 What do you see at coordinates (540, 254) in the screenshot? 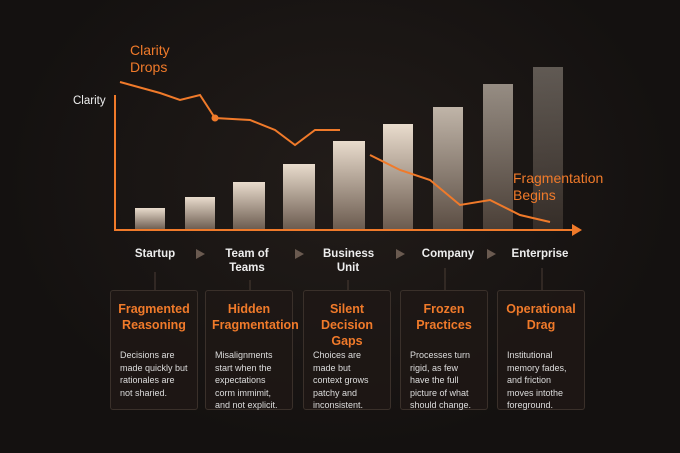
I see `stage-label: Enterprise` at bounding box center [540, 254].